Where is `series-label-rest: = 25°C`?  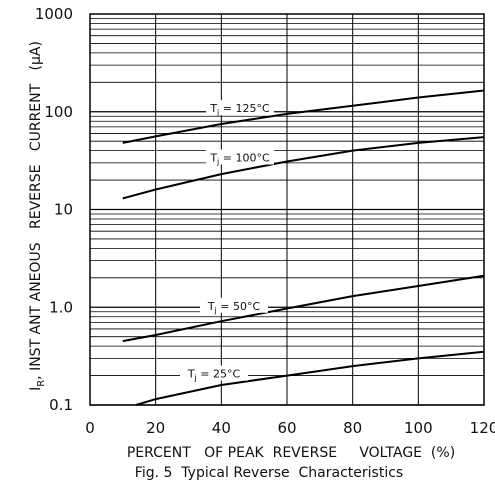
series-label-rest: = 25°C is located at coordinates (219, 374).